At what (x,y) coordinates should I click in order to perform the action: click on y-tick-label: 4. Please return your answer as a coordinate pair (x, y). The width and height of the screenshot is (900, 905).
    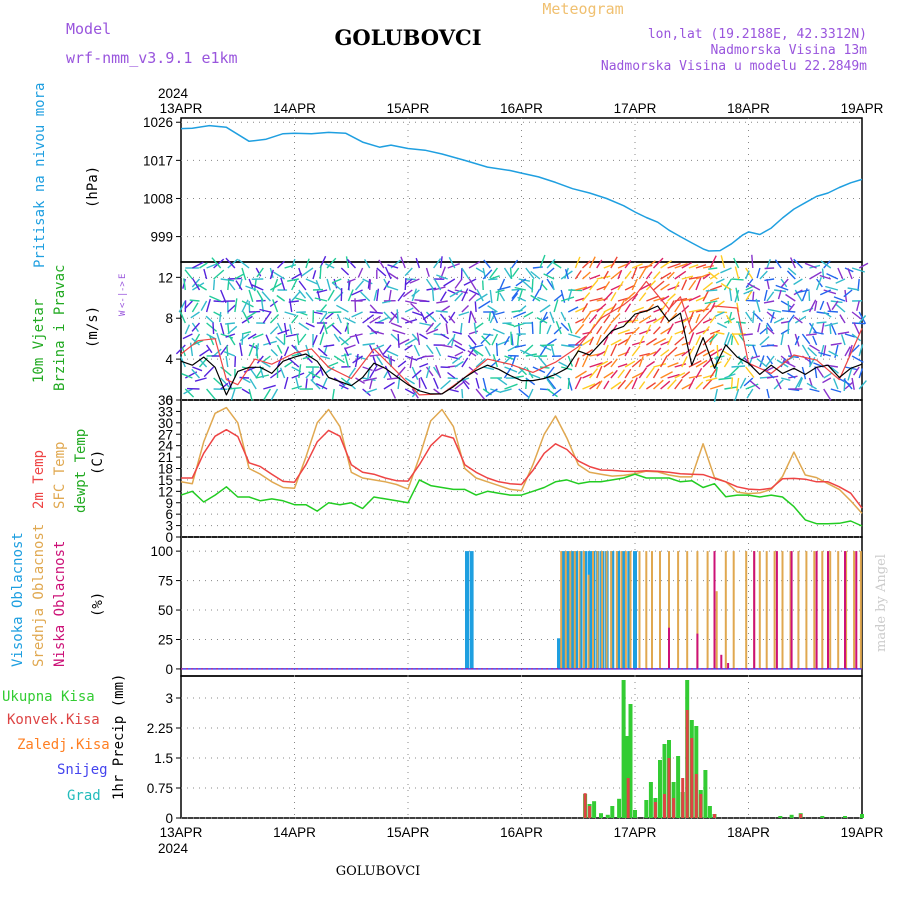
    Looking at the image, I should click on (169, 359).